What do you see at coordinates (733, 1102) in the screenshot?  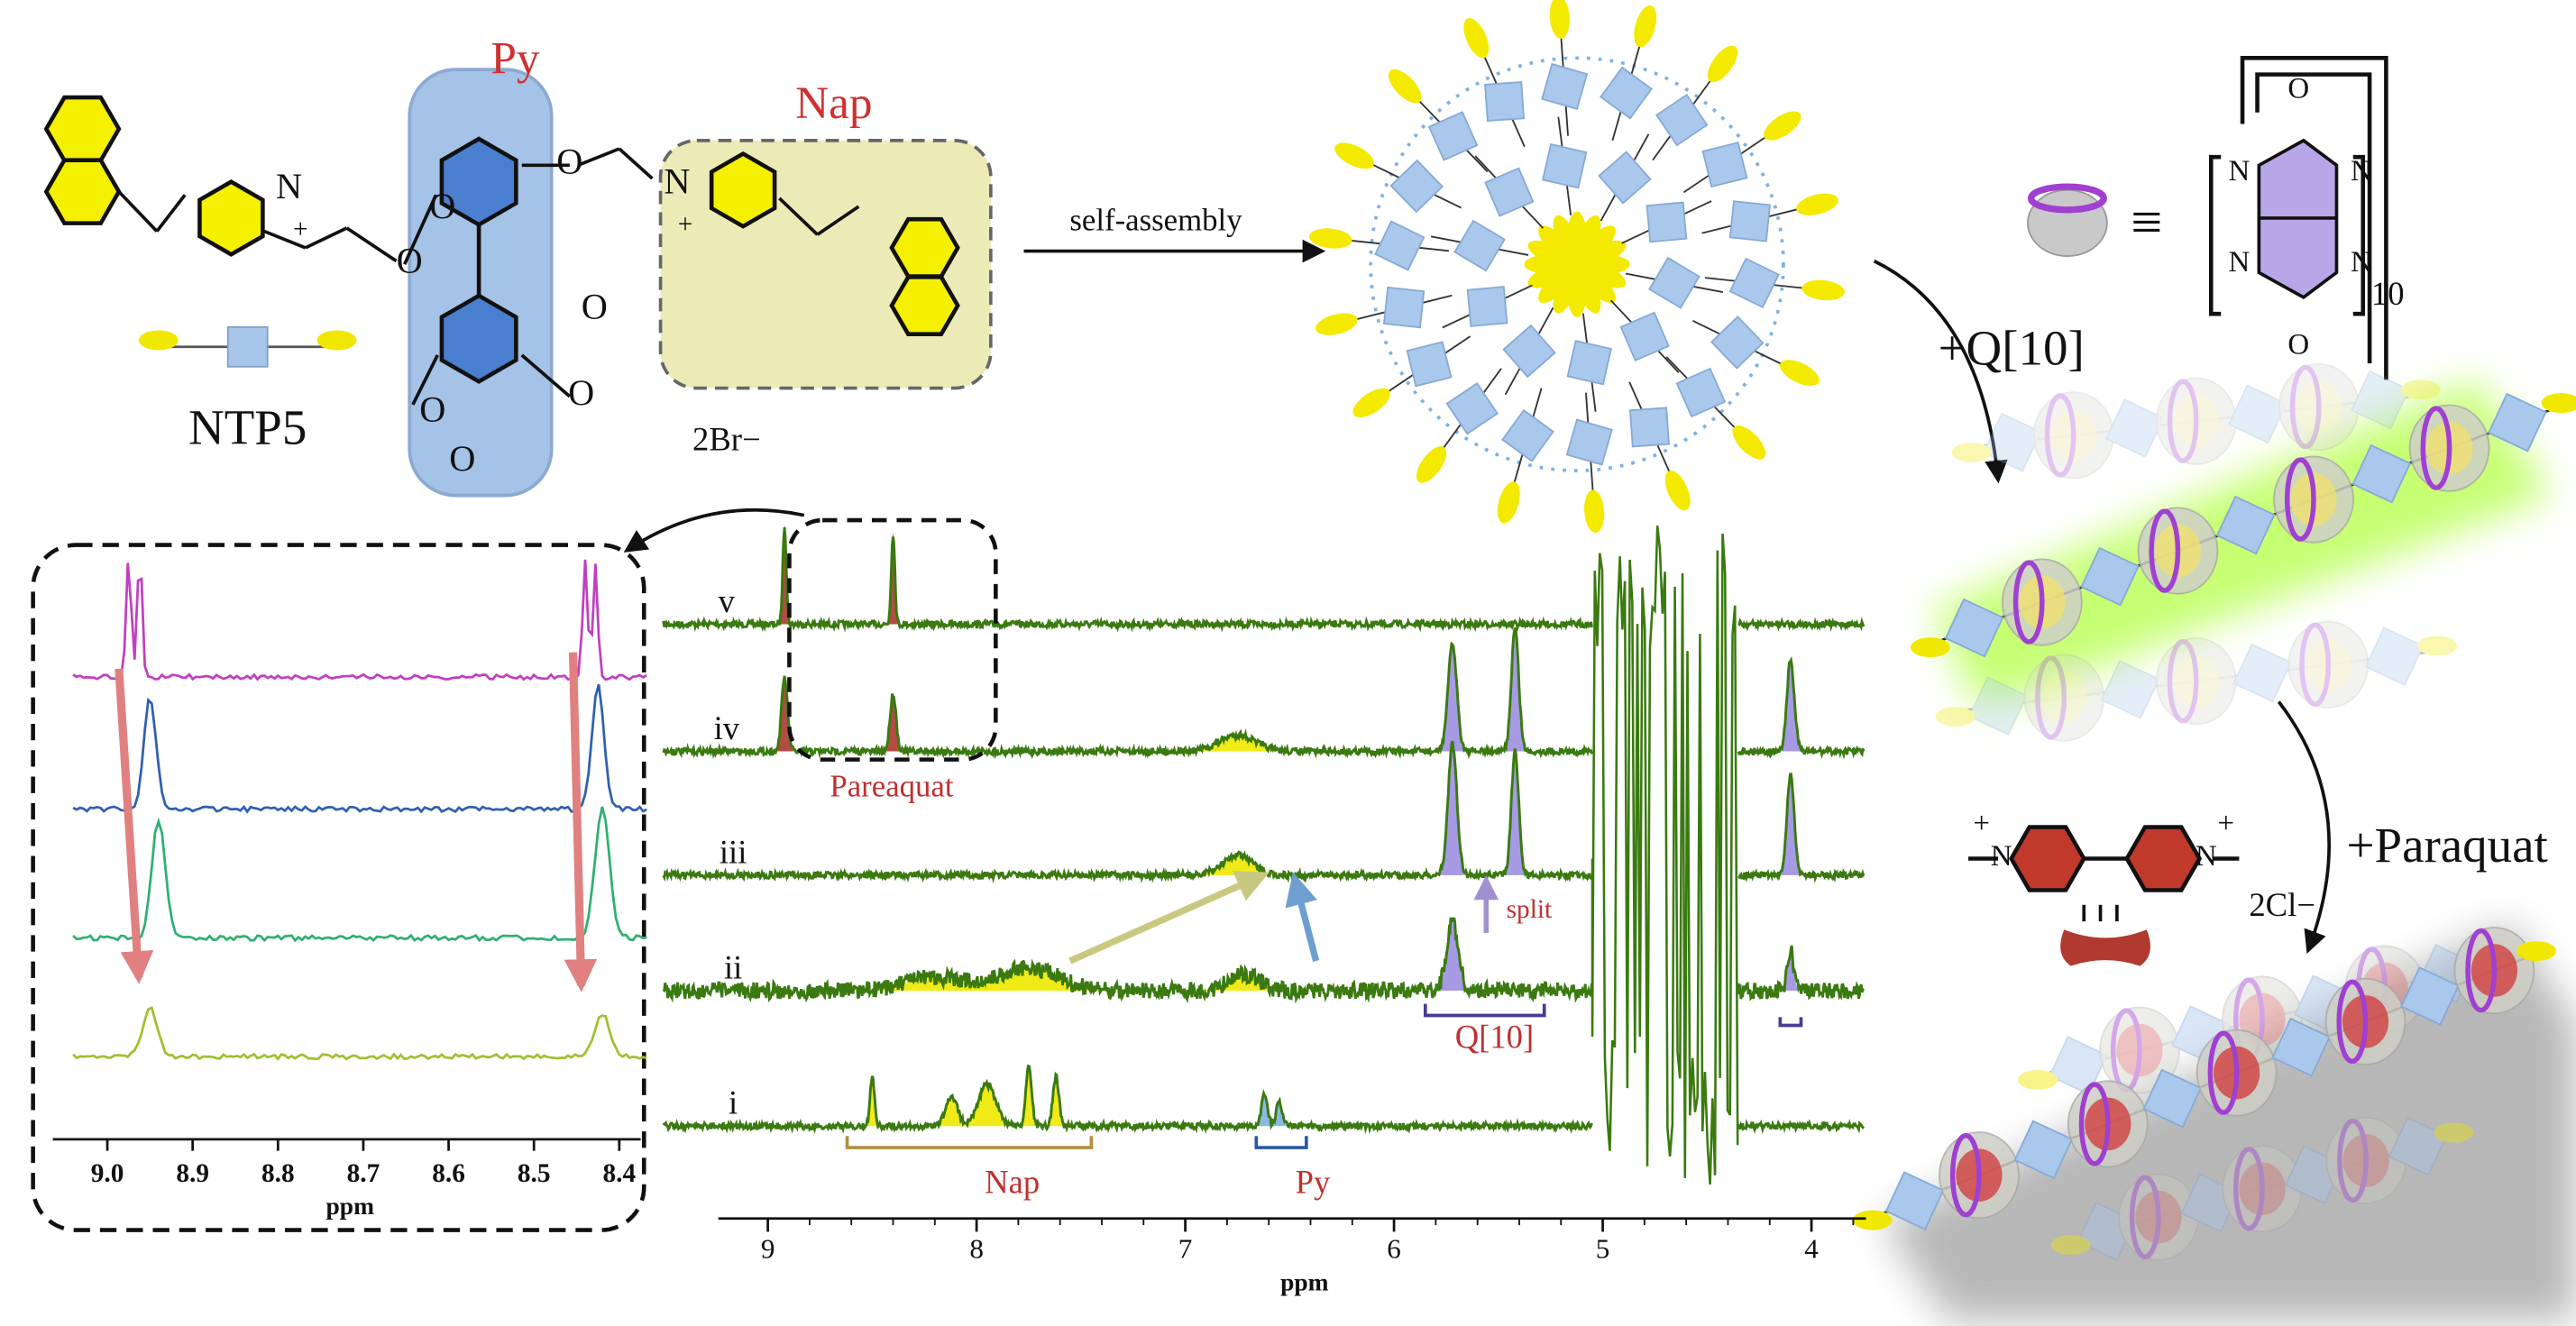 I see `trace-label: i` at bounding box center [733, 1102].